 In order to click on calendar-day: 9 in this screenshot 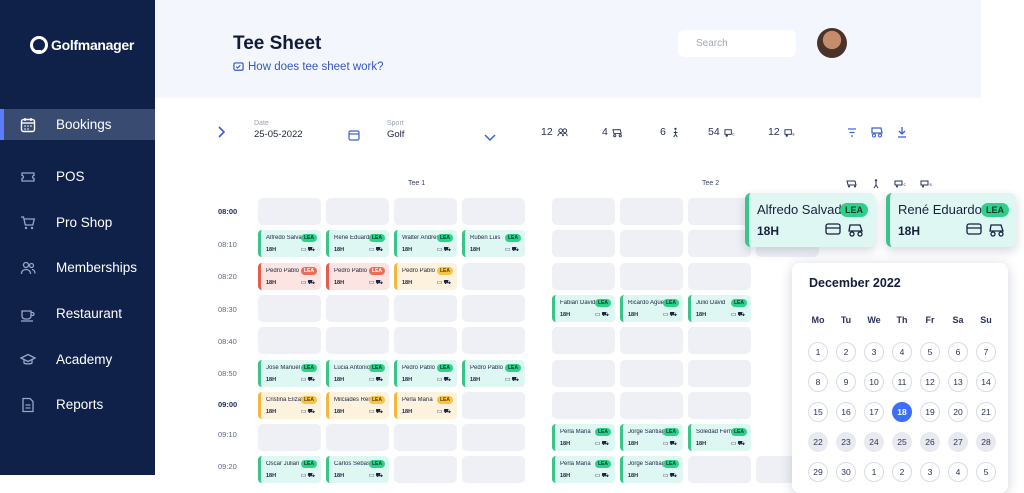, I will do `click(846, 382)`.